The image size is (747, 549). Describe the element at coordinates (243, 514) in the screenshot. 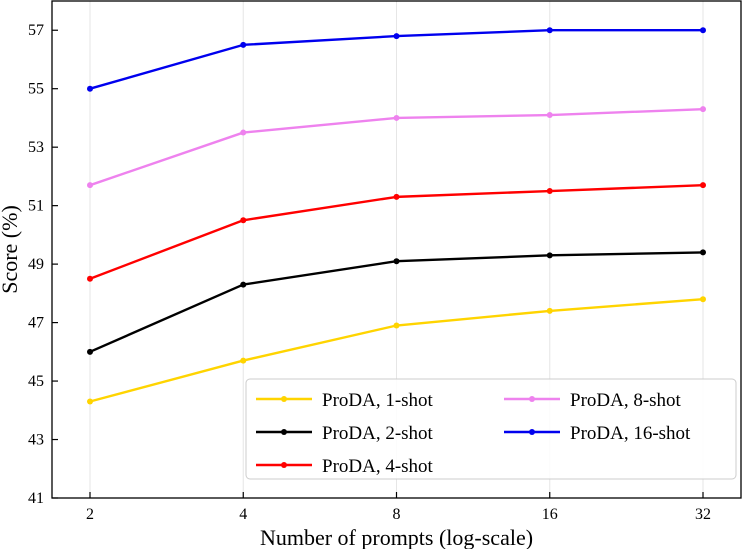

I see `x-tick-label: 4` at that location.